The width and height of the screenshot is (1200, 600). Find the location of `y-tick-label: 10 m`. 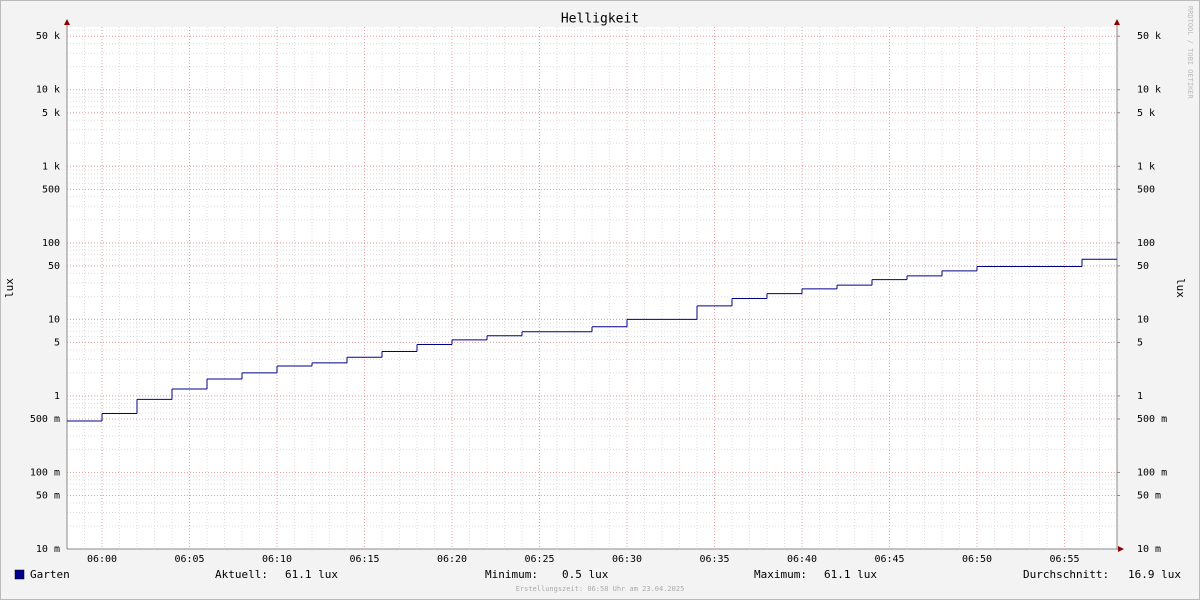

y-tick-label: 10 m is located at coordinates (48, 549).